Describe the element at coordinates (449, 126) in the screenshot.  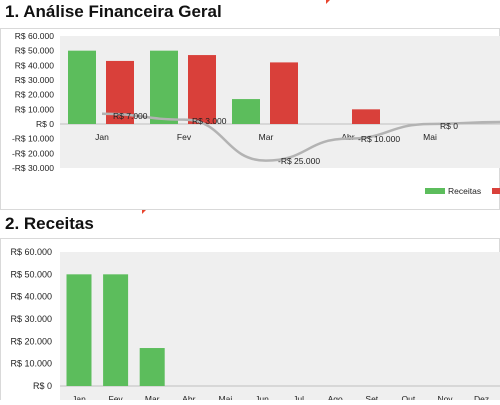
I see `data-label-saldo: R$ 0` at that location.